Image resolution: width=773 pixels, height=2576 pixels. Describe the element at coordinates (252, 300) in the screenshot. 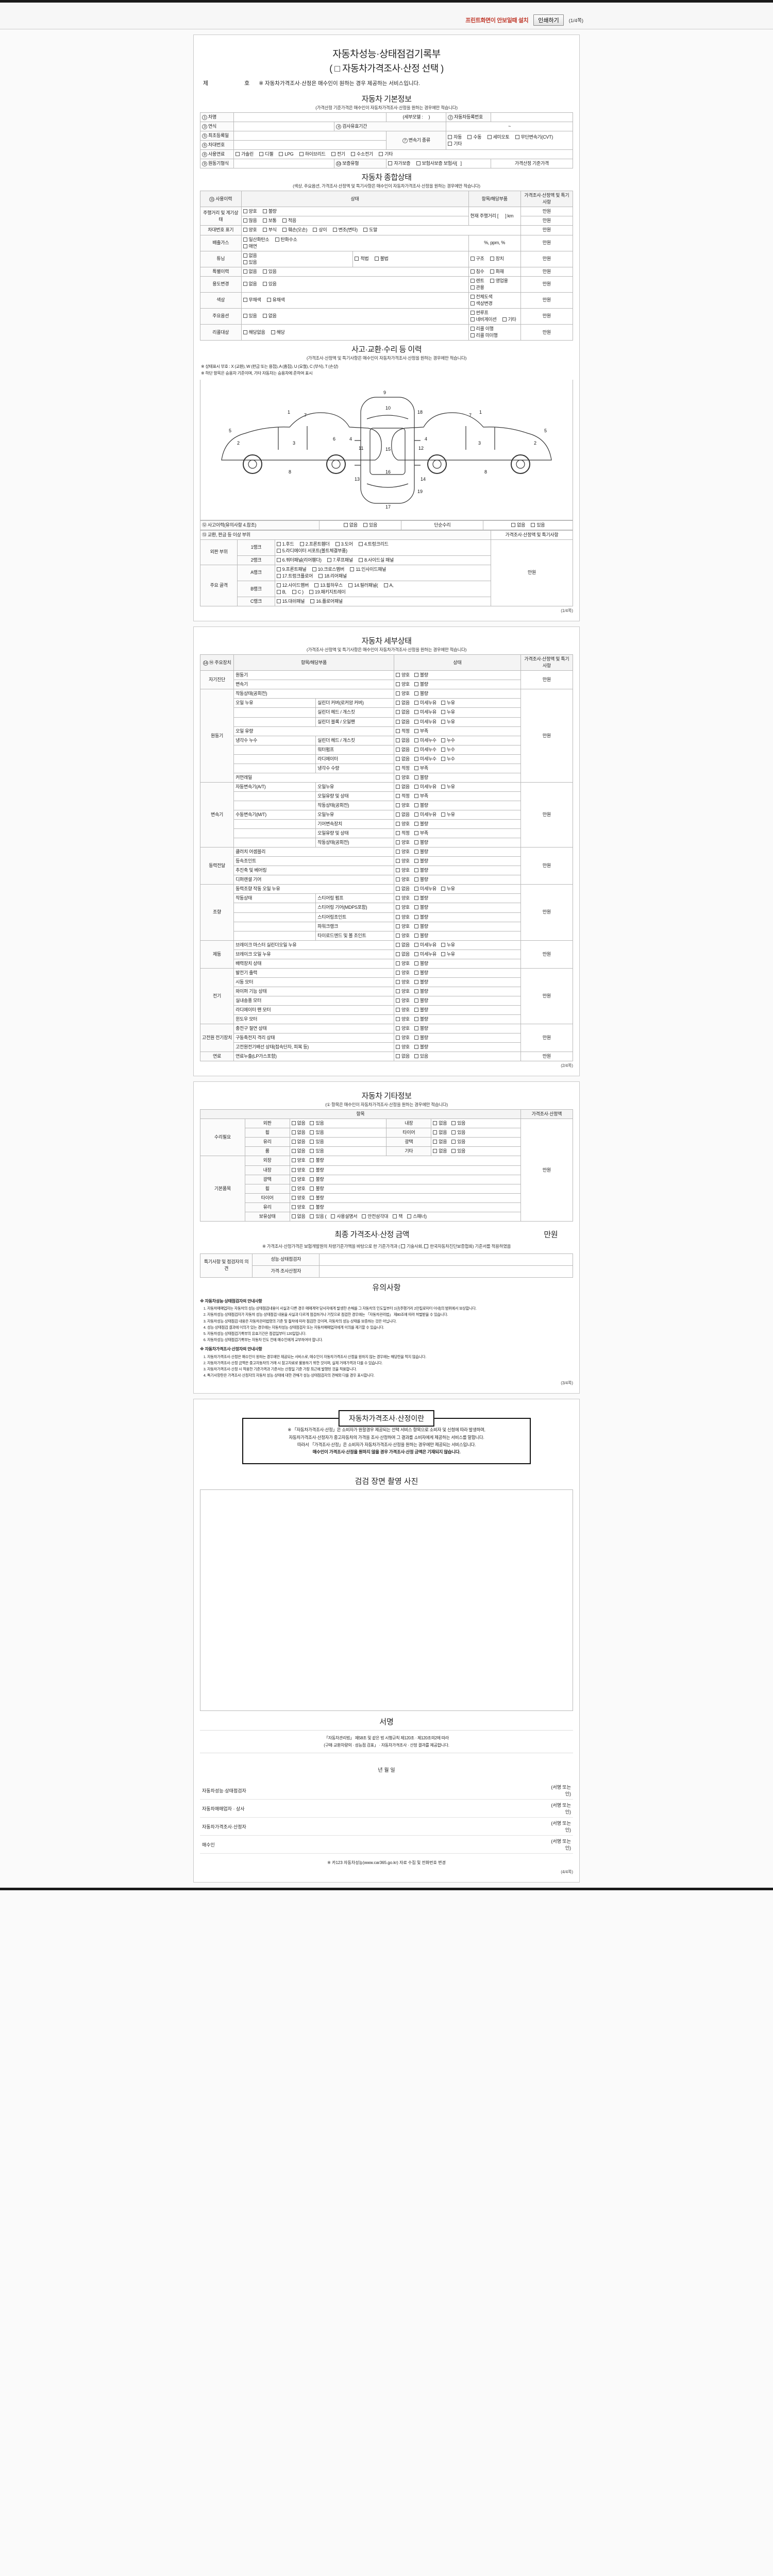

I see `checkbox-color-achromatic: 무채색` at that location.